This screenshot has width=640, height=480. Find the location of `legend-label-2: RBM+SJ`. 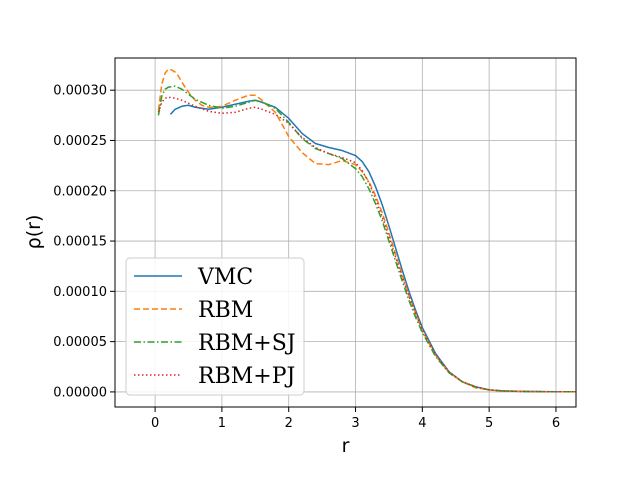

legend-label-2: RBM+SJ is located at coordinates (247, 343).